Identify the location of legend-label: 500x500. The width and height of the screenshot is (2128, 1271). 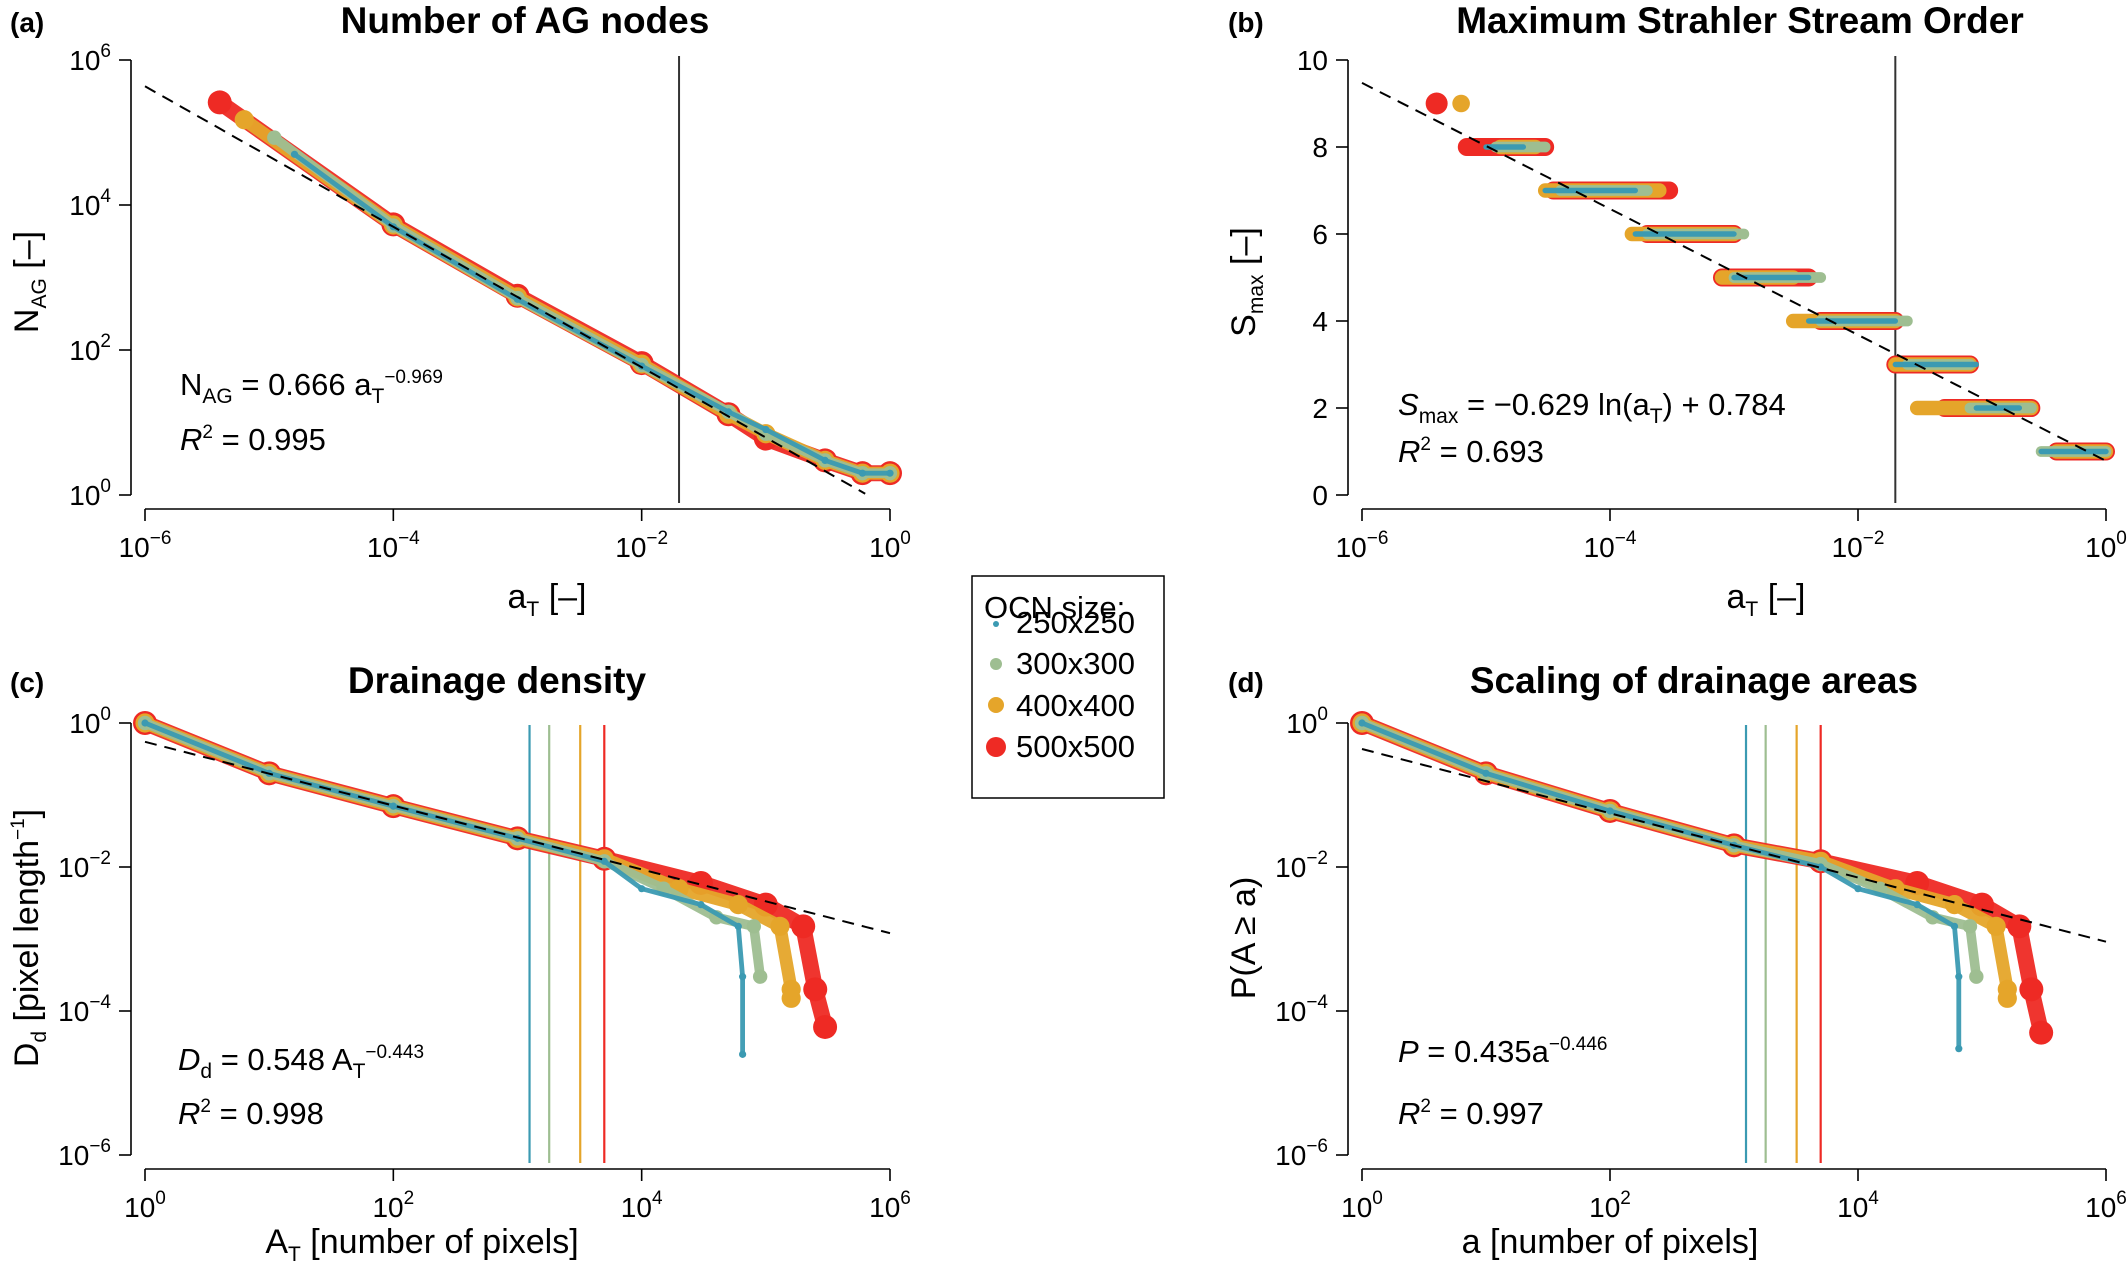
(1075, 746).